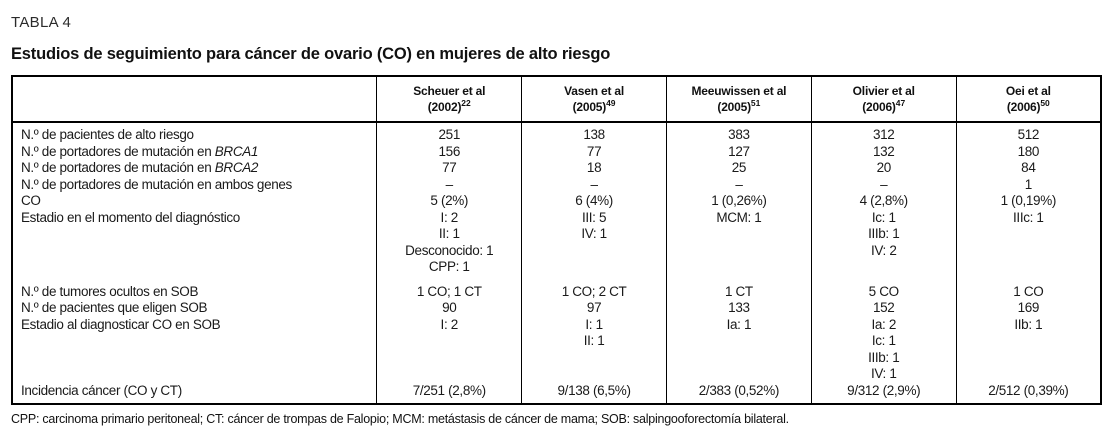 The width and height of the screenshot is (1113, 436). I want to click on citation-reference: 22, so click(466, 103).